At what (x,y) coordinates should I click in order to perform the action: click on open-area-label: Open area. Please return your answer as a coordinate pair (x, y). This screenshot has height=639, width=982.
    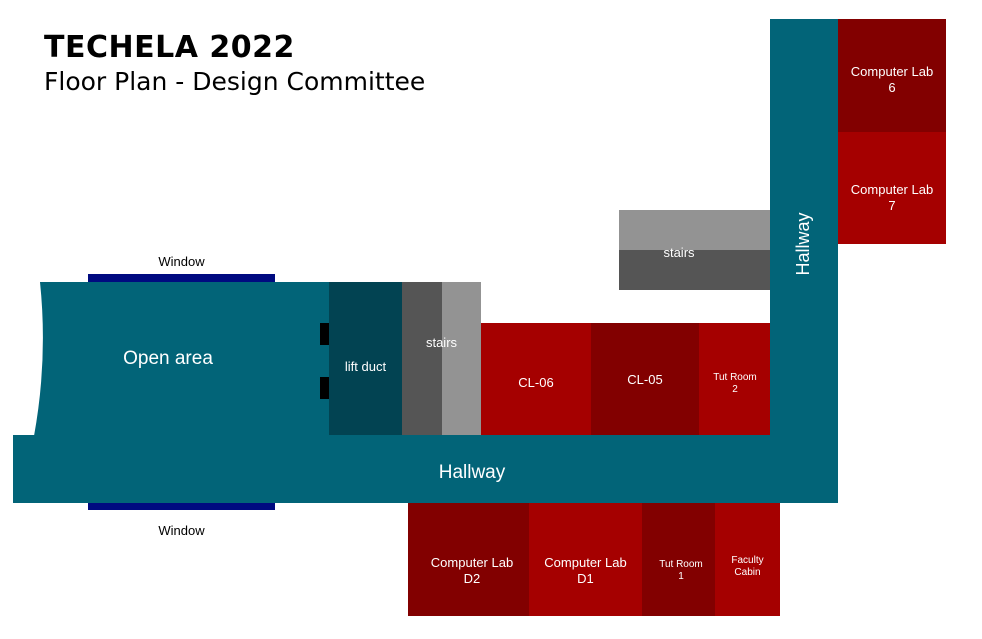
    Looking at the image, I should click on (168, 358).